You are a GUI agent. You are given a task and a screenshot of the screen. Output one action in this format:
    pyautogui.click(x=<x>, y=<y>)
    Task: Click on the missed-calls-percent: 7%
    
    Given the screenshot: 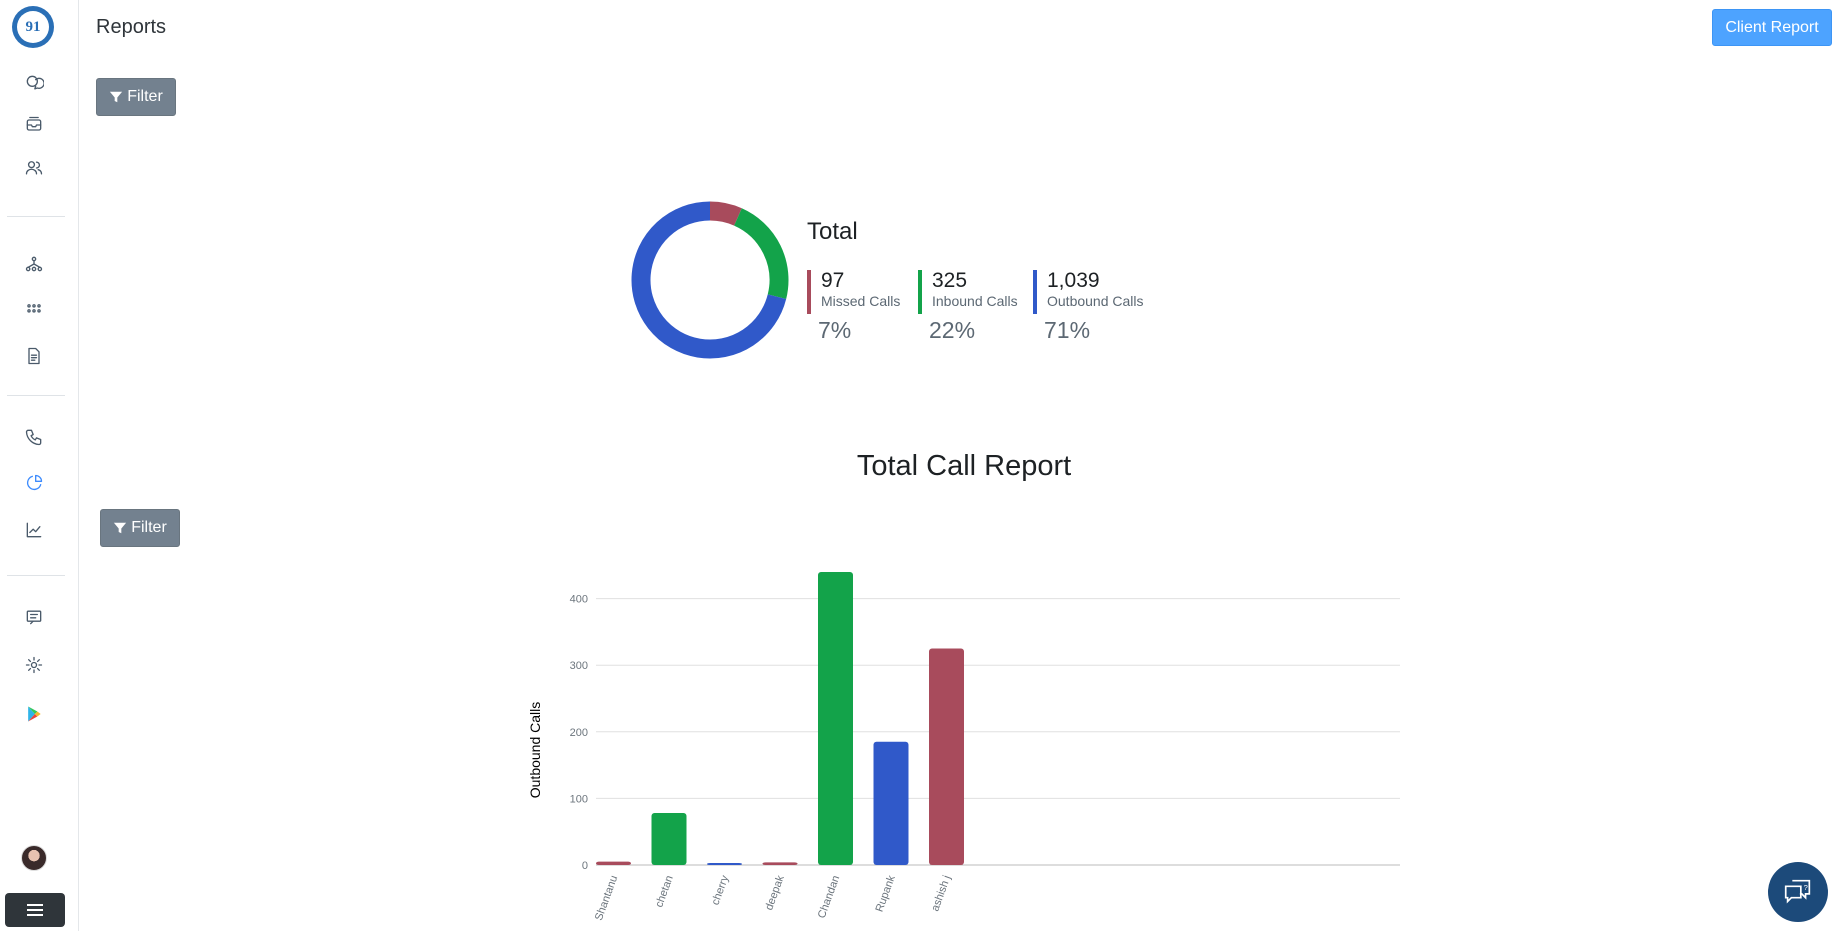 What is the action you would take?
    pyautogui.click(x=835, y=330)
    